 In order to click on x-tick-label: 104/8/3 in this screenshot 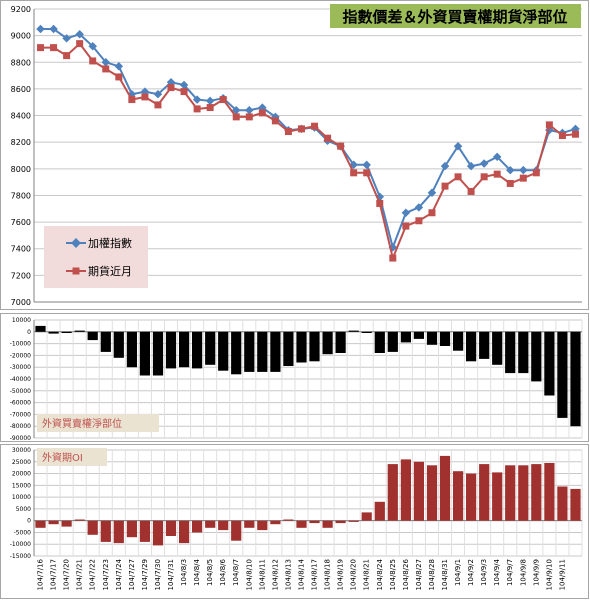, I will do `click(184, 572)`.